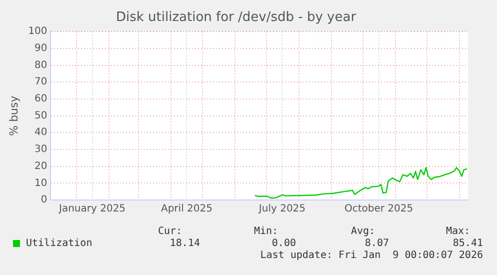 Image resolution: width=497 pixels, height=275 pixels. Describe the element at coordinates (371, 255) in the screenshot. I see `text: Last update: Fri Jan 9 00:00:07 2026` at that location.